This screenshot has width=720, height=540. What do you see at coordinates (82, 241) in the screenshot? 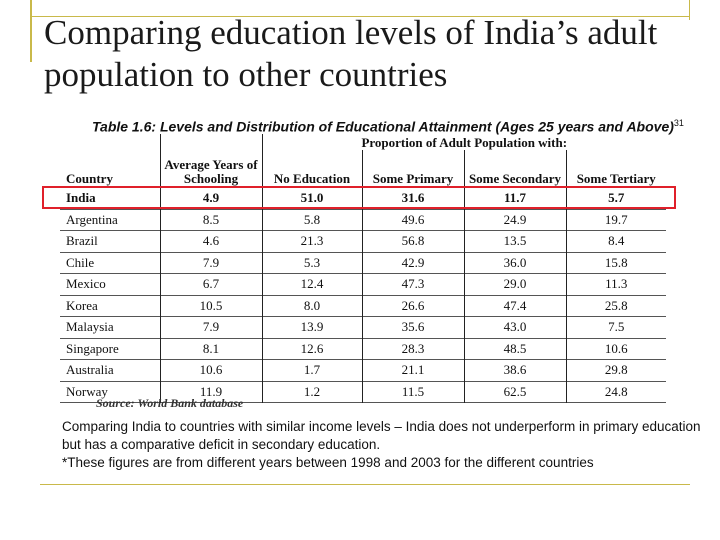
I see `table-cell-country: Brazil` at bounding box center [82, 241].